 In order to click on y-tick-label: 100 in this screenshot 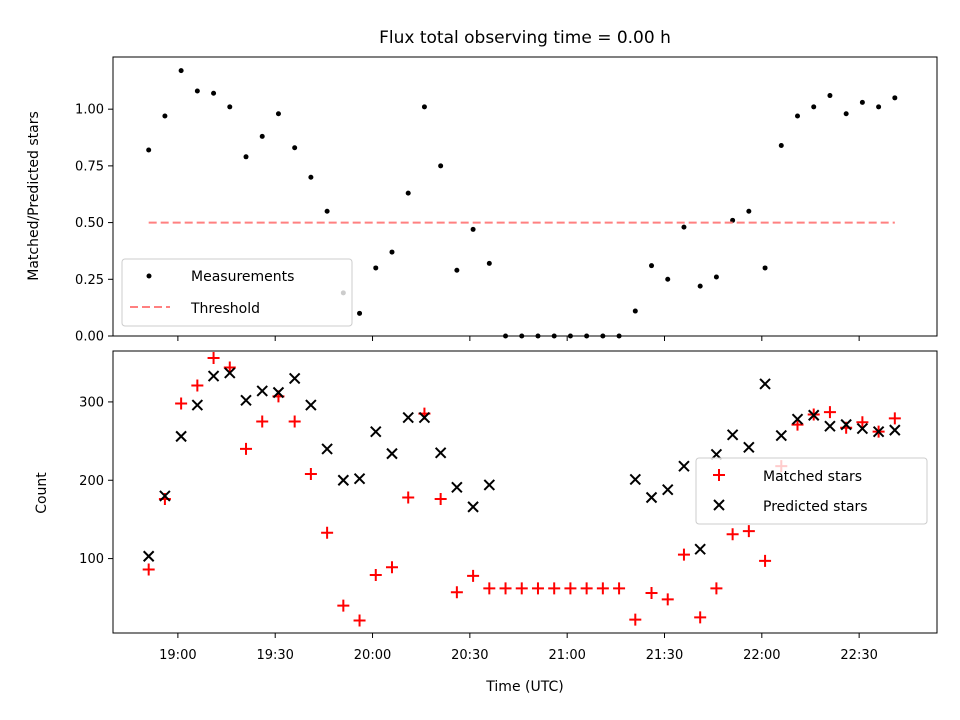, I will do `click(91, 559)`.